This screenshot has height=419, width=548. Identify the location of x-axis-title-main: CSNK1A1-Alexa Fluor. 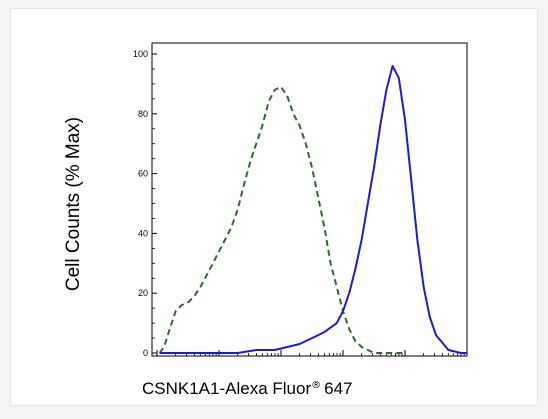
(226, 388).